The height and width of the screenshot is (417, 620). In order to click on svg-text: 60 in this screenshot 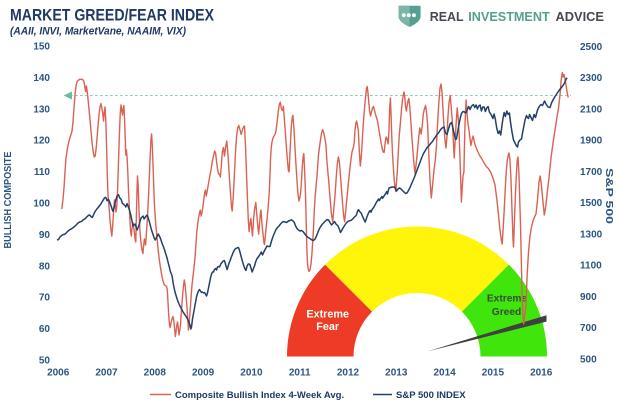, I will do `click(45, 329)`.